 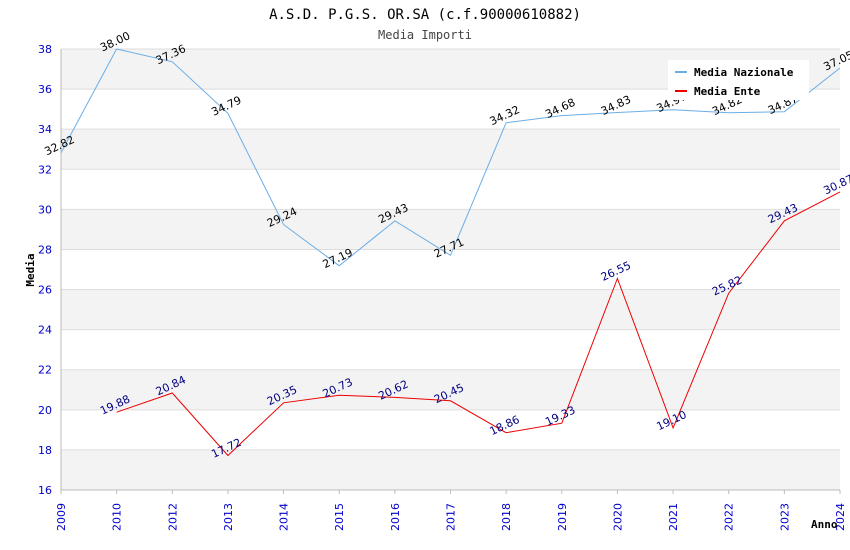 What do you see at coordinates (729, 517) in the screenshot?
I see `x-tick-label: 2022` at bounding box center [729, 517].